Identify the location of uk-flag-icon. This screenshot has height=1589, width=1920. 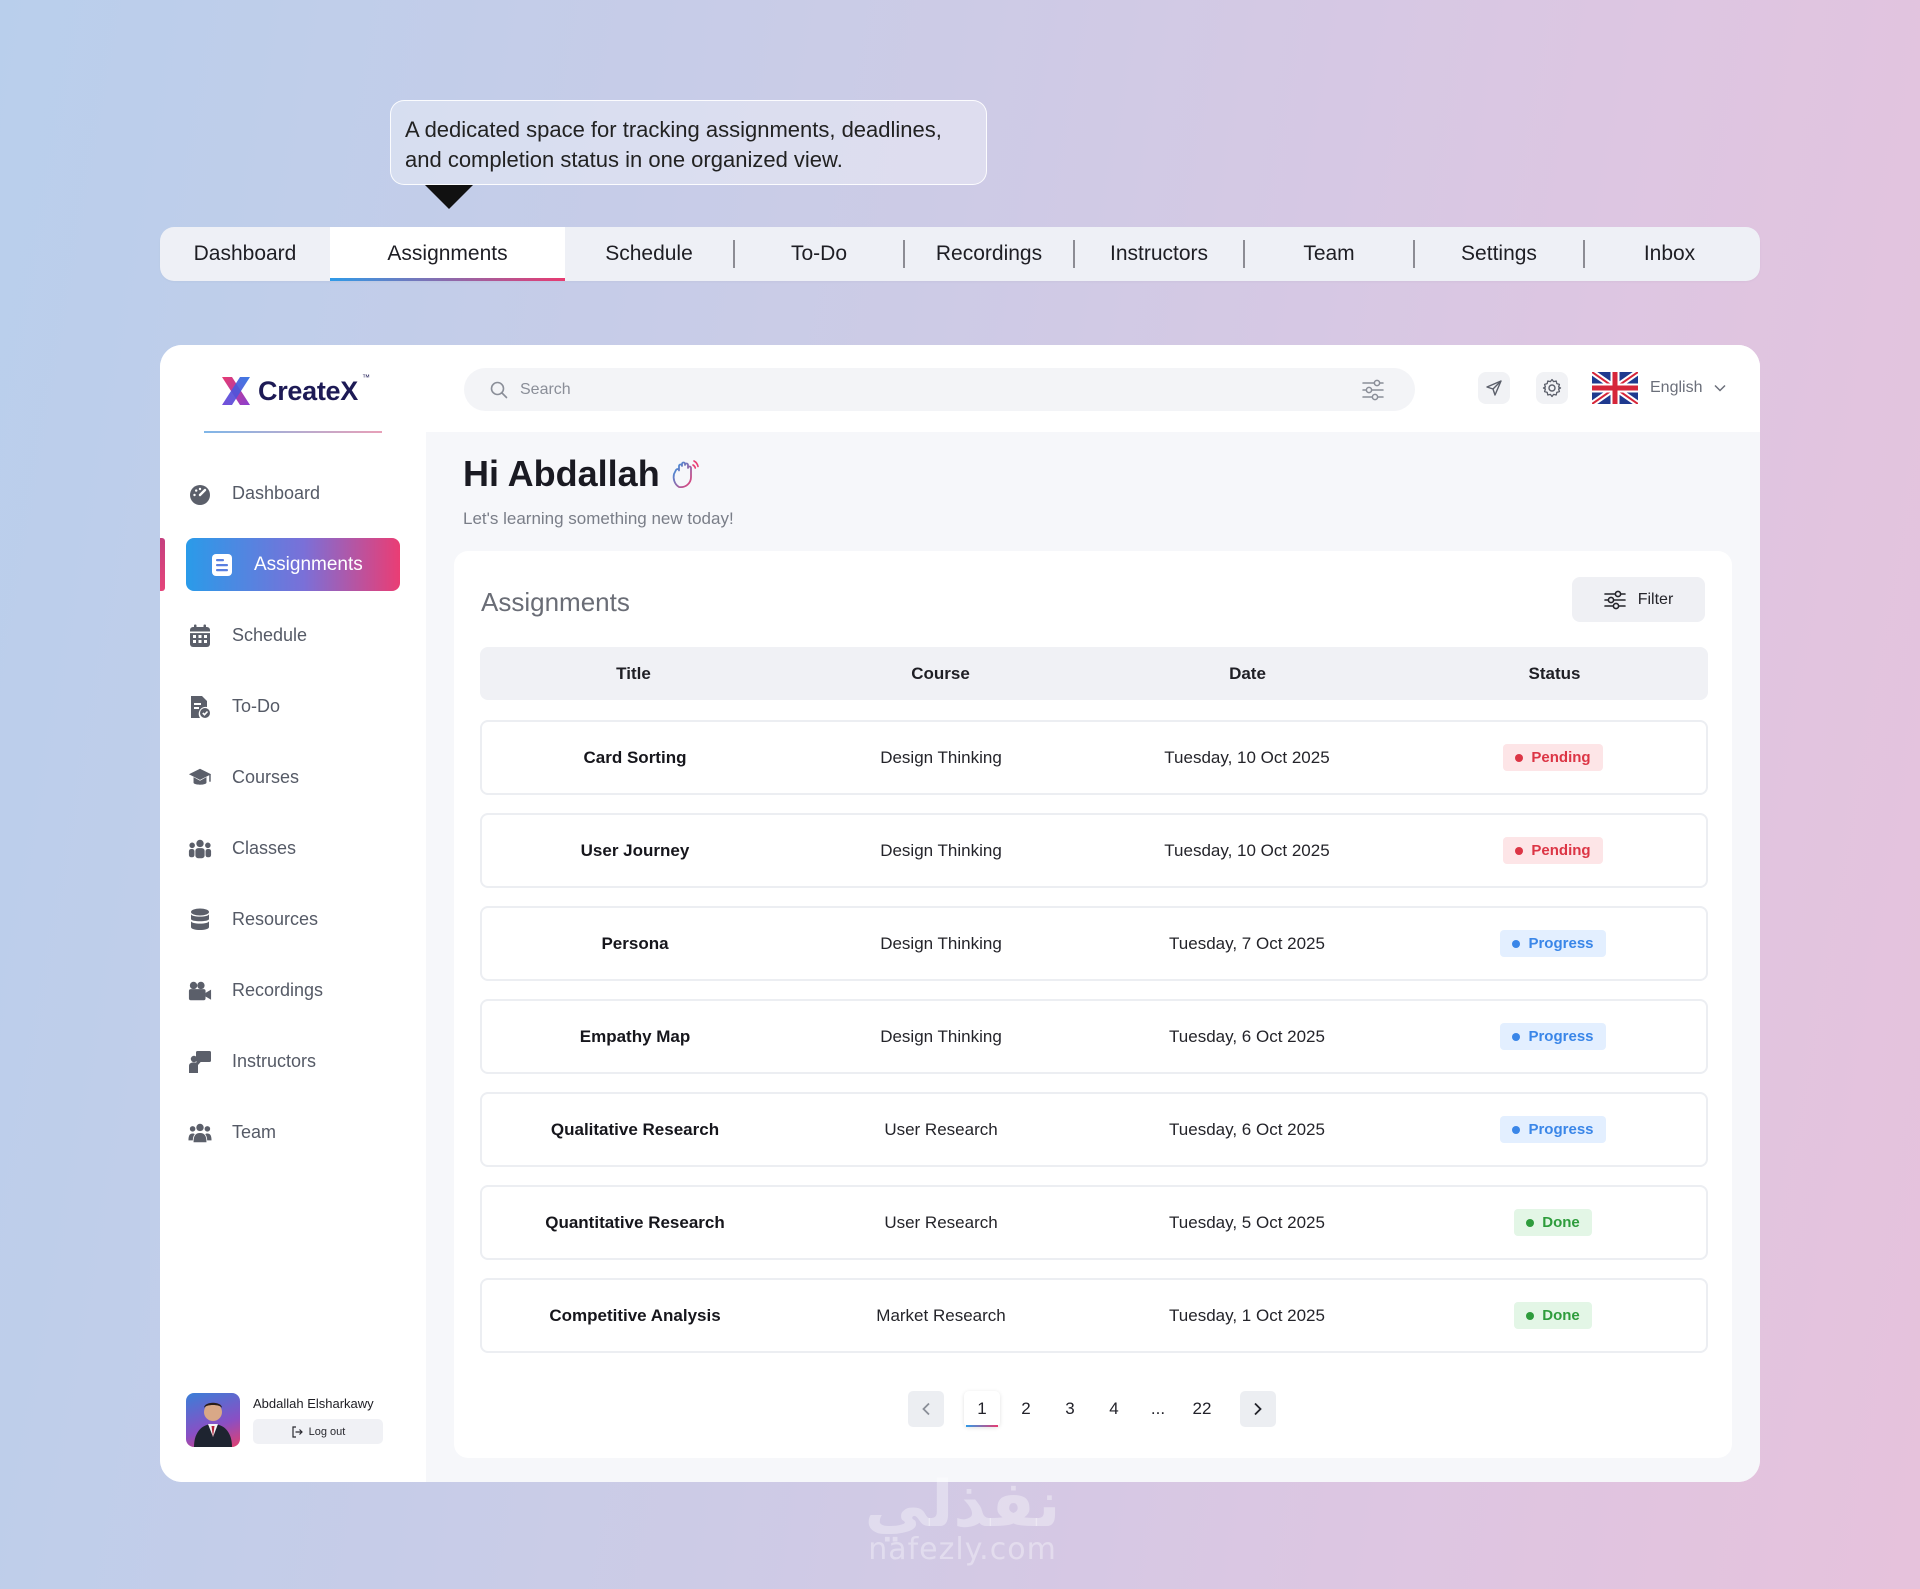
(1615, 388).